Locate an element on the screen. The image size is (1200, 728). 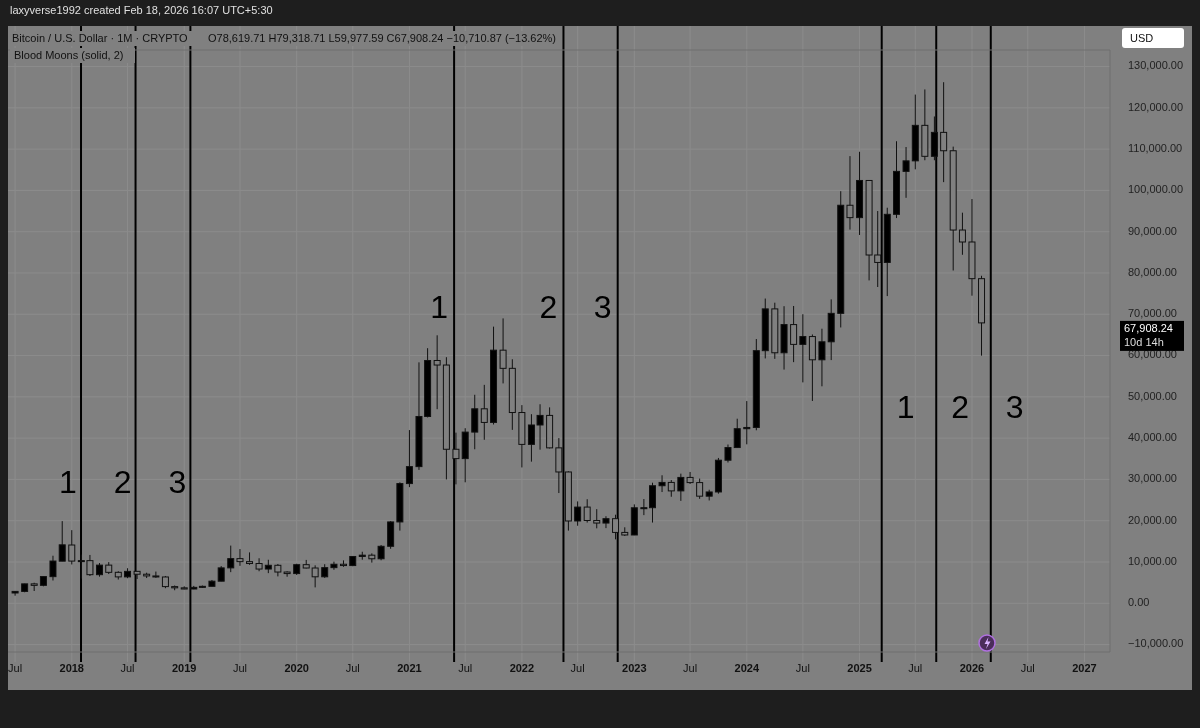
y-tick-label: 50,000.00 is located at coordinates (1152, 395).